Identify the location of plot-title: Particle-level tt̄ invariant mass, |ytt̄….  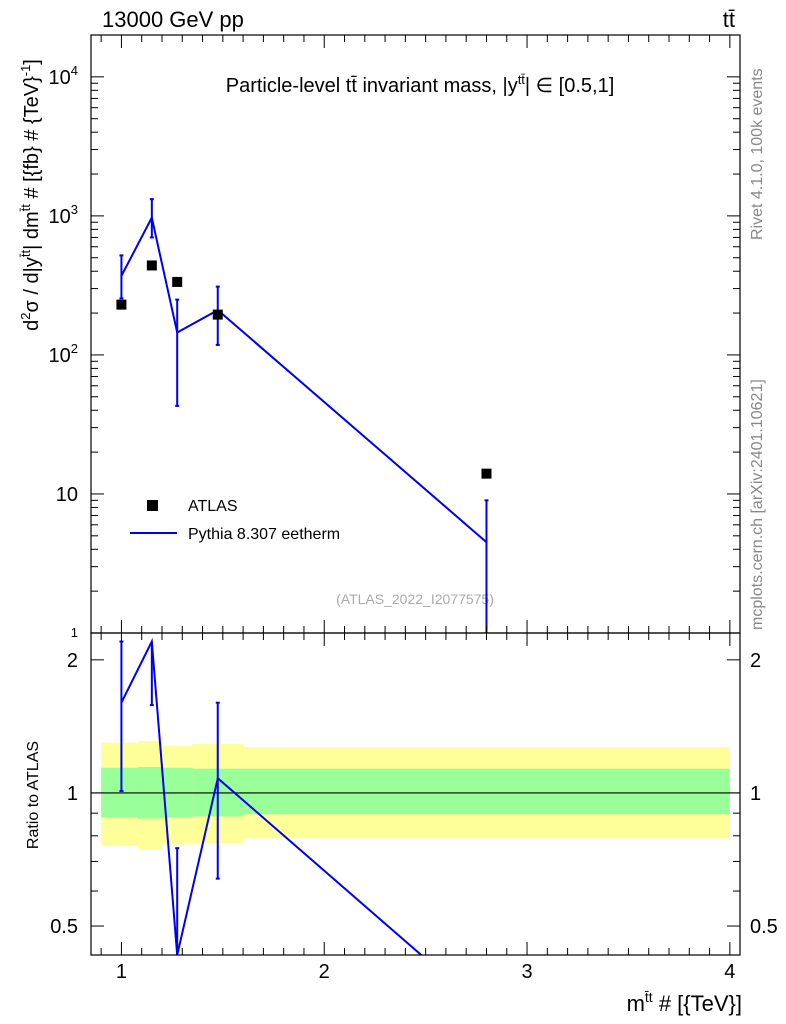
(420, 84).